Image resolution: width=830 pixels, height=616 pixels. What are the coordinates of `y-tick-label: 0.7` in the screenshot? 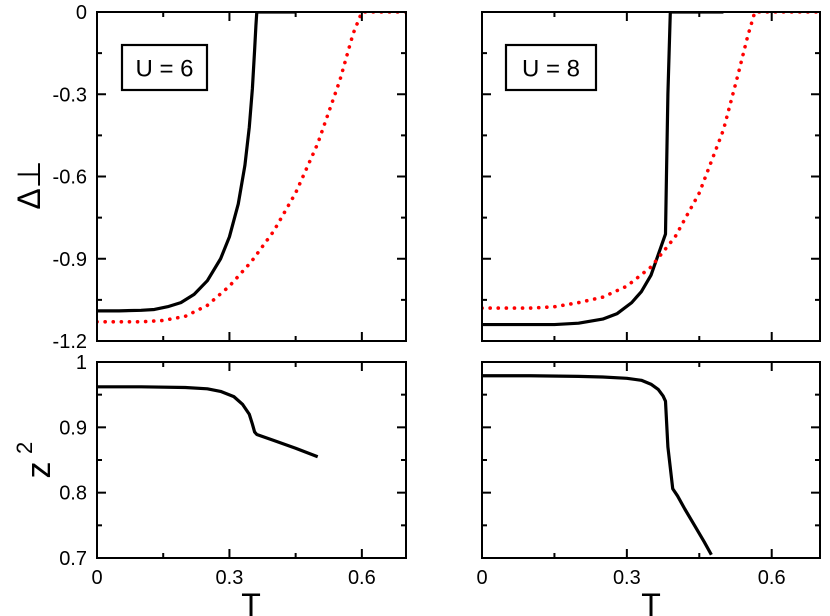 It's located at (73, 559).